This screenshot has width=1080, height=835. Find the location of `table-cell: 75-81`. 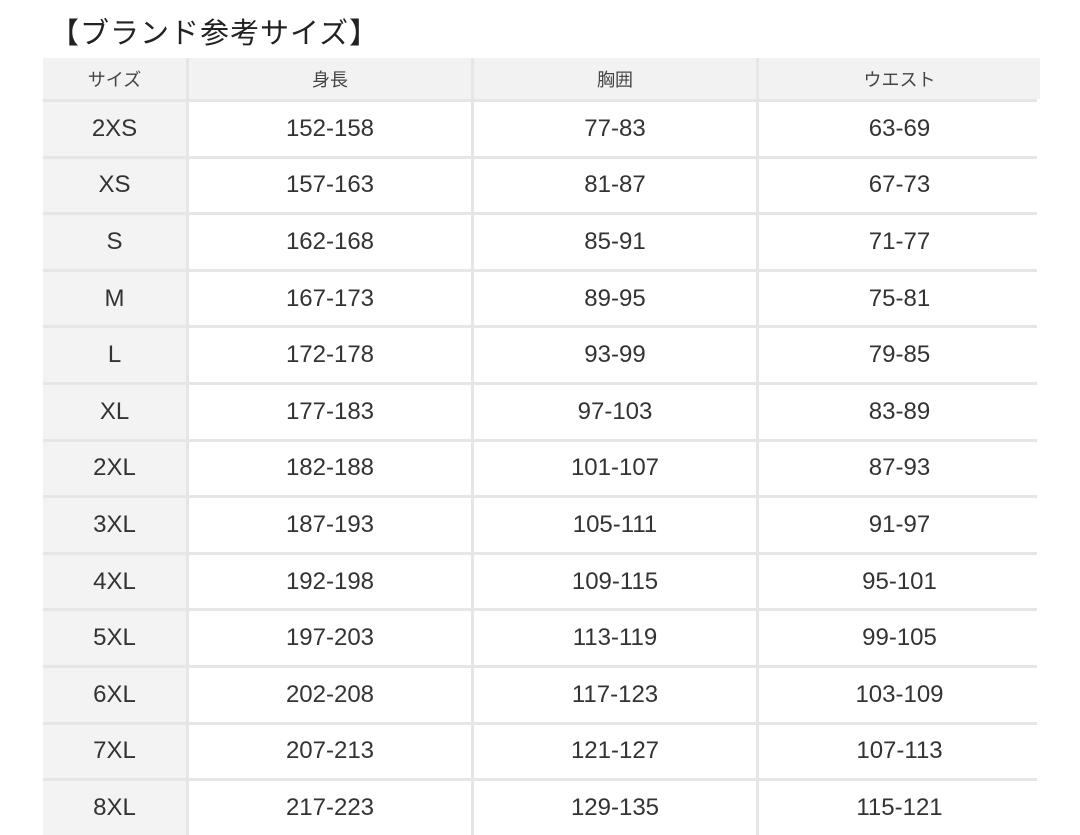

table-cell: 75-81 is located at coordinates (899, 298).